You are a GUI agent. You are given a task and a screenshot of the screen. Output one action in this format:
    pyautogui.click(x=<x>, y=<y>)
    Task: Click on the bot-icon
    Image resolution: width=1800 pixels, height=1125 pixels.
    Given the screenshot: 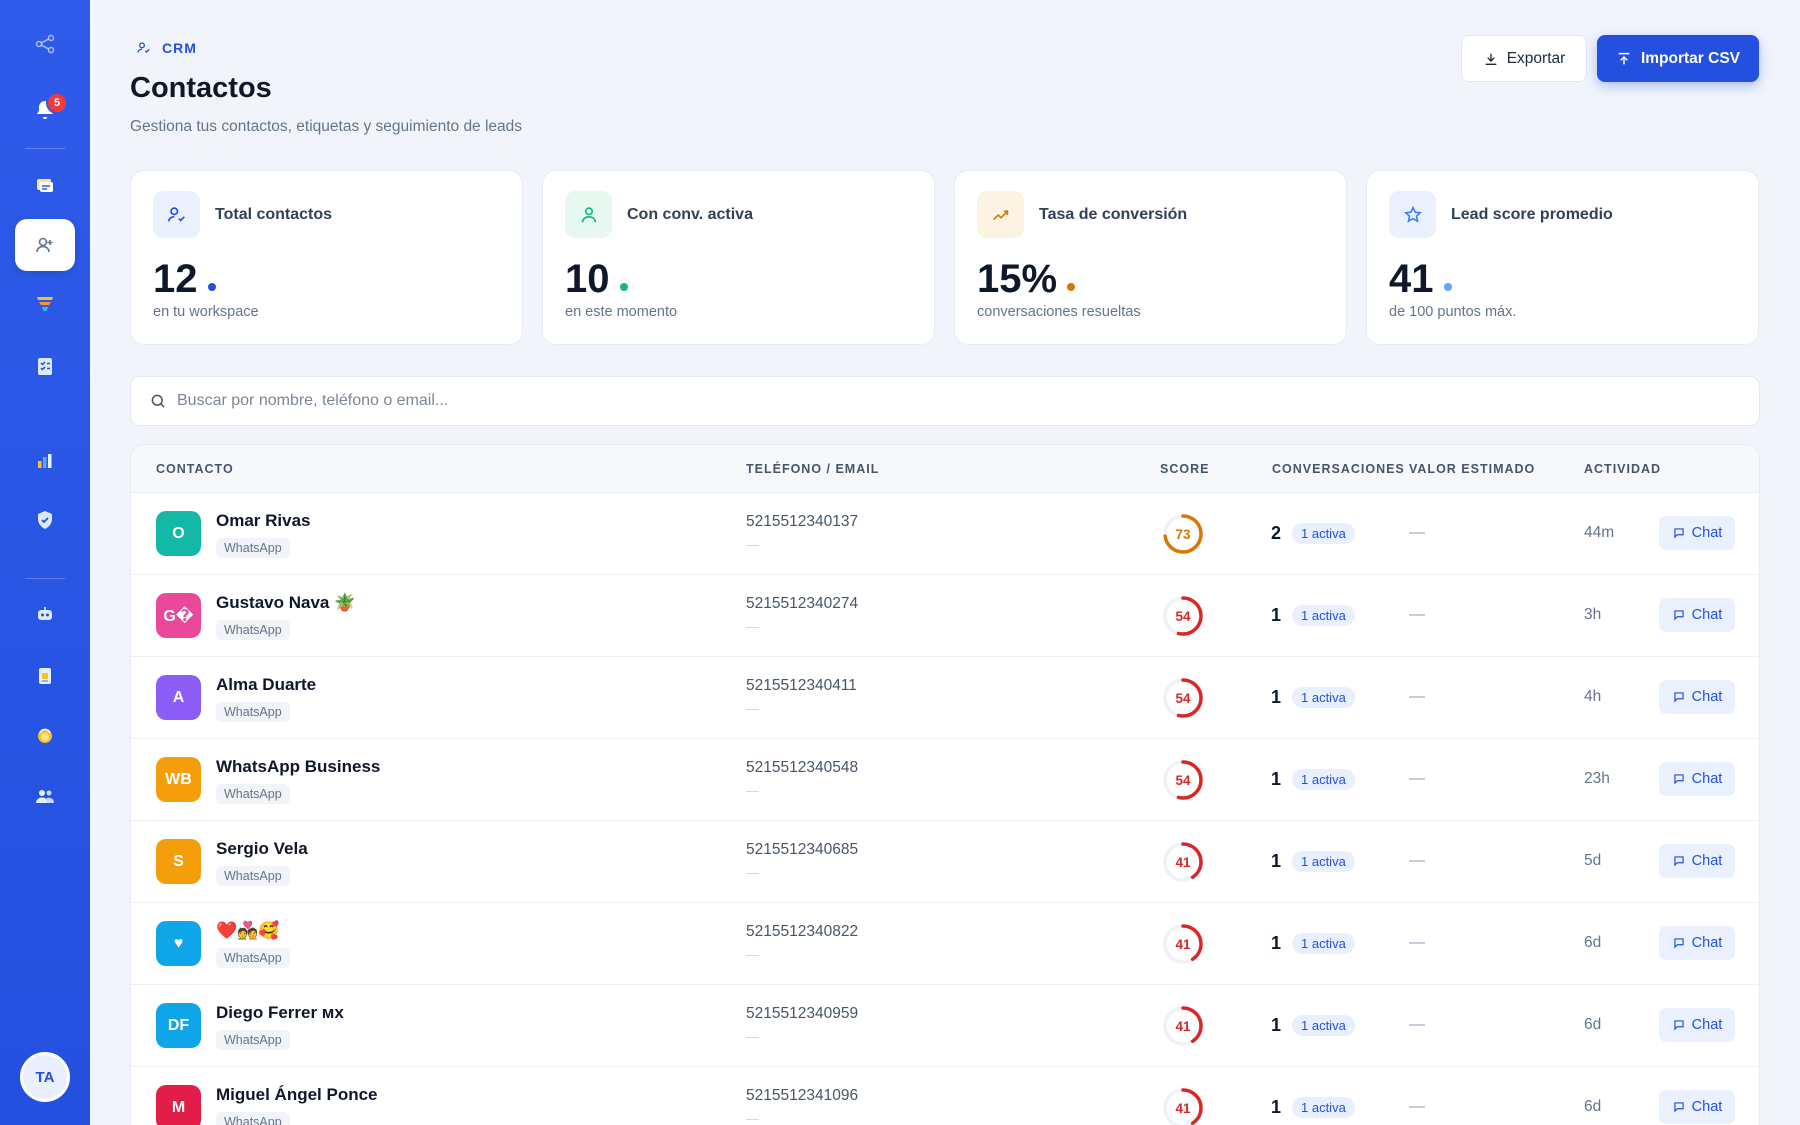 What is the action you would take?
    pyautogui.click(x=45, y=614)
    